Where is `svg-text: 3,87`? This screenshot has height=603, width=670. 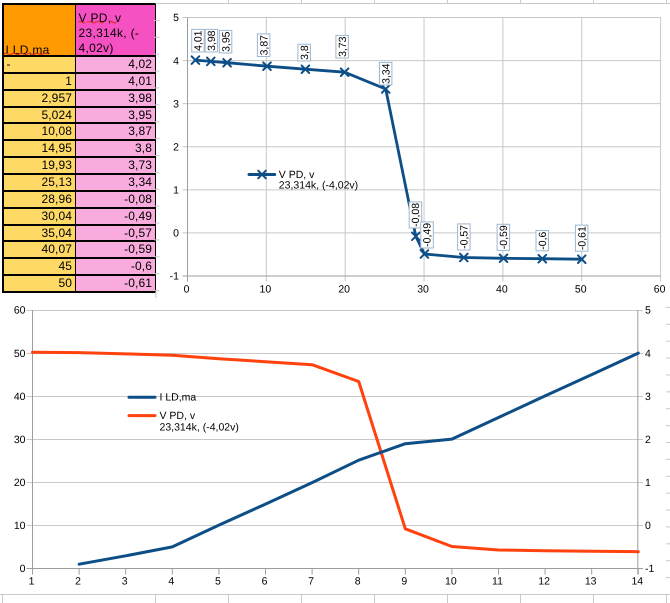
svg-text: 3,87 is located at coordinates (264, 45).